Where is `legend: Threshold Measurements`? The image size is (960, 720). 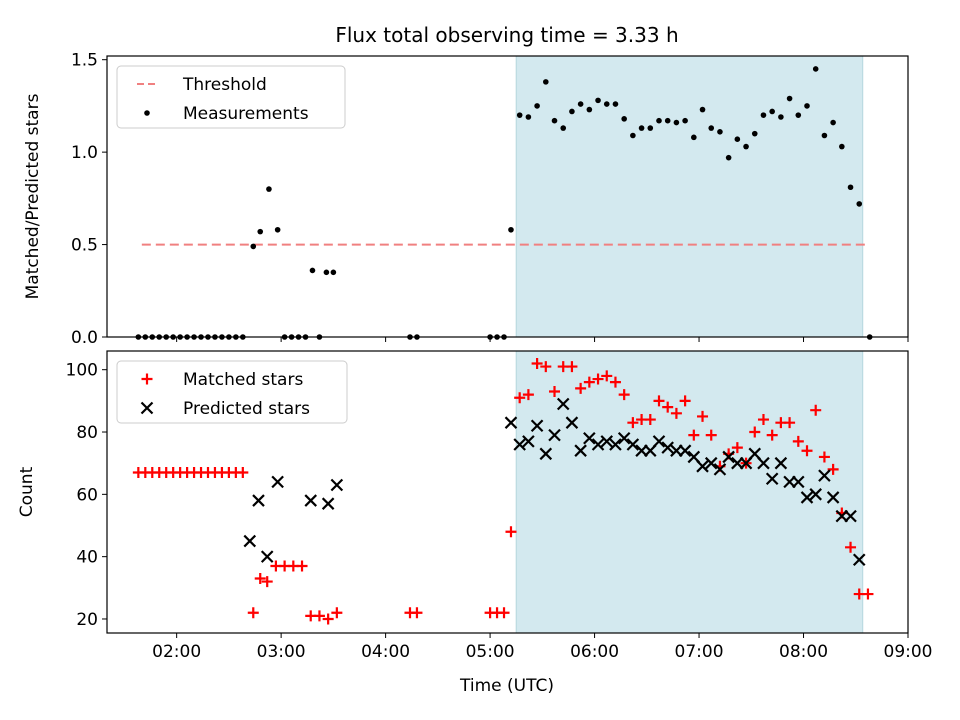 legend: Threshold Measurements is located at coordinates (231, 97).